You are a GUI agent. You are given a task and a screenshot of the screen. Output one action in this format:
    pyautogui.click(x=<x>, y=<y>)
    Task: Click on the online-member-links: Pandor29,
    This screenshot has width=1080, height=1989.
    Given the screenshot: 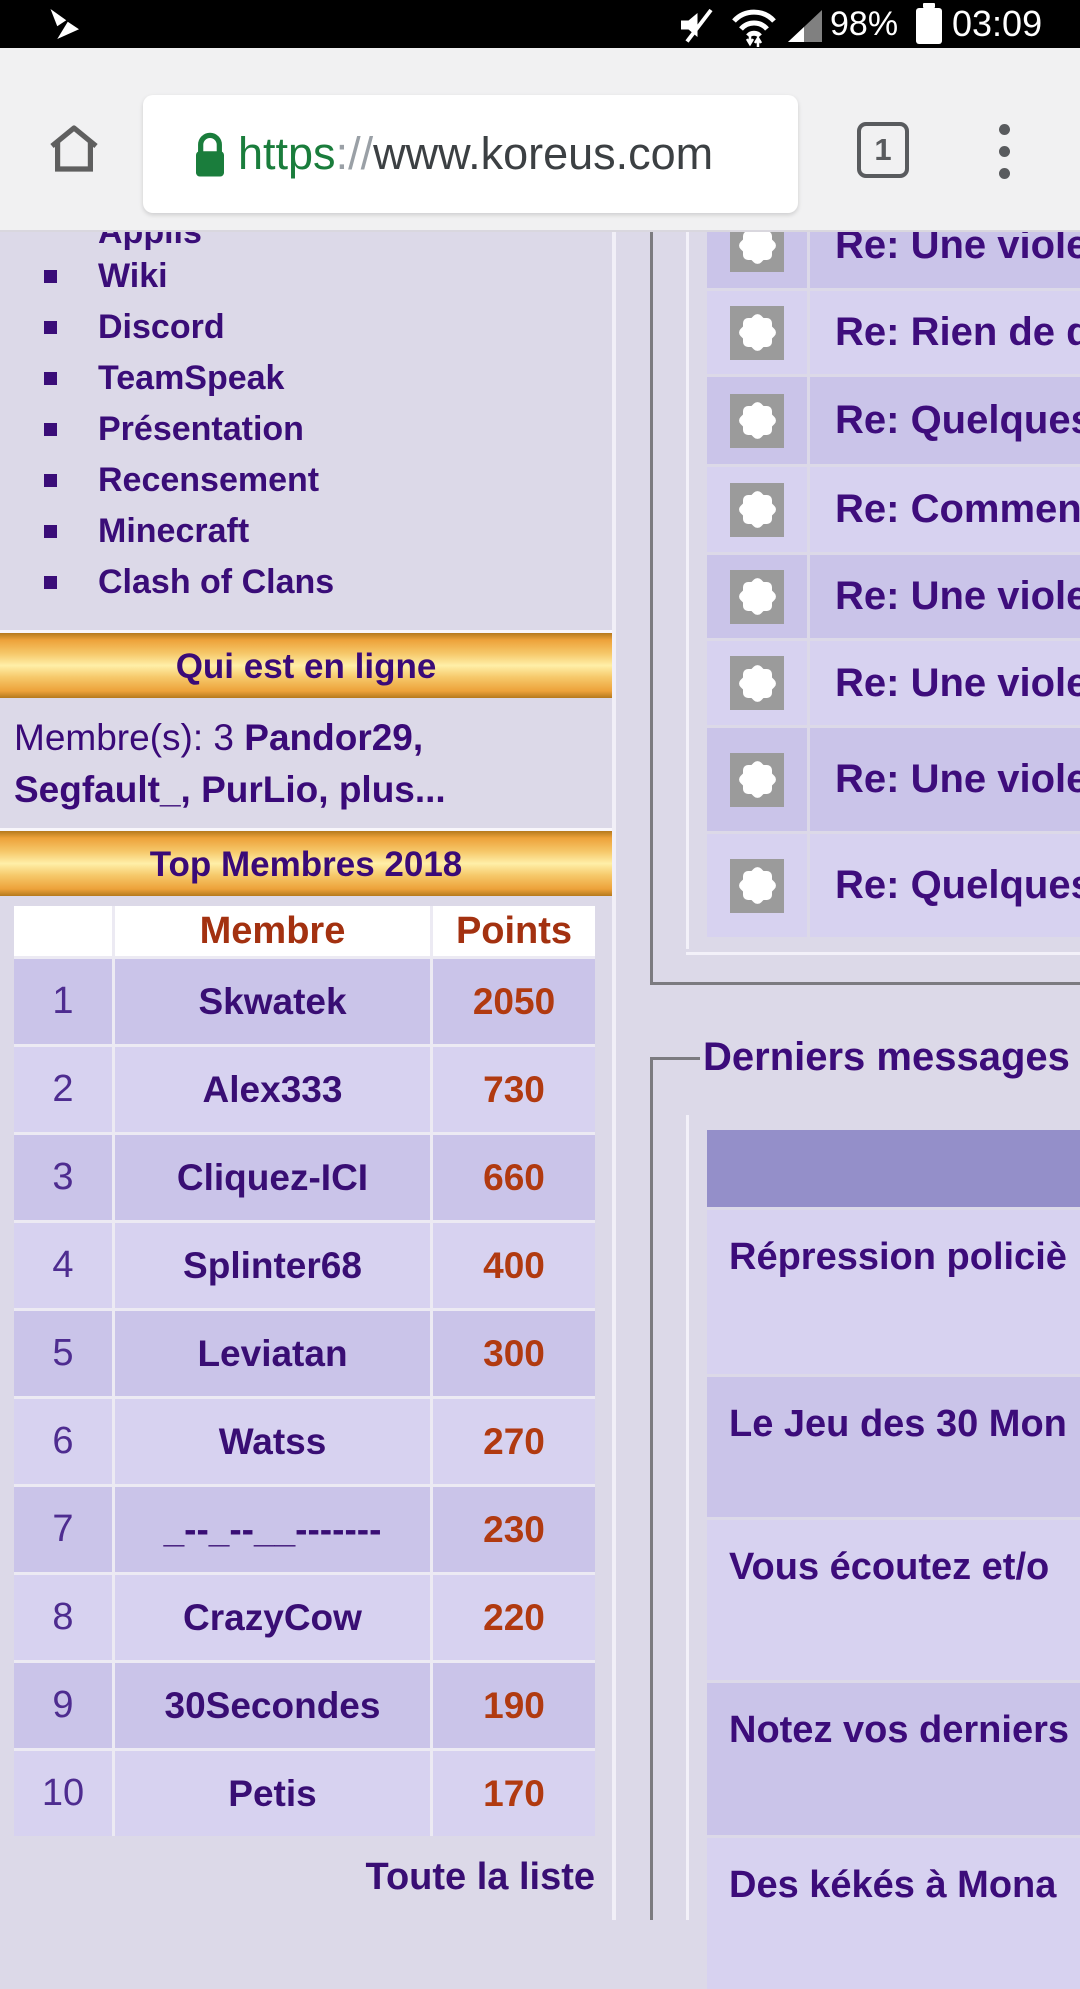 What is the action you would take?
    pyautogui.click(x=334, y=737)
    